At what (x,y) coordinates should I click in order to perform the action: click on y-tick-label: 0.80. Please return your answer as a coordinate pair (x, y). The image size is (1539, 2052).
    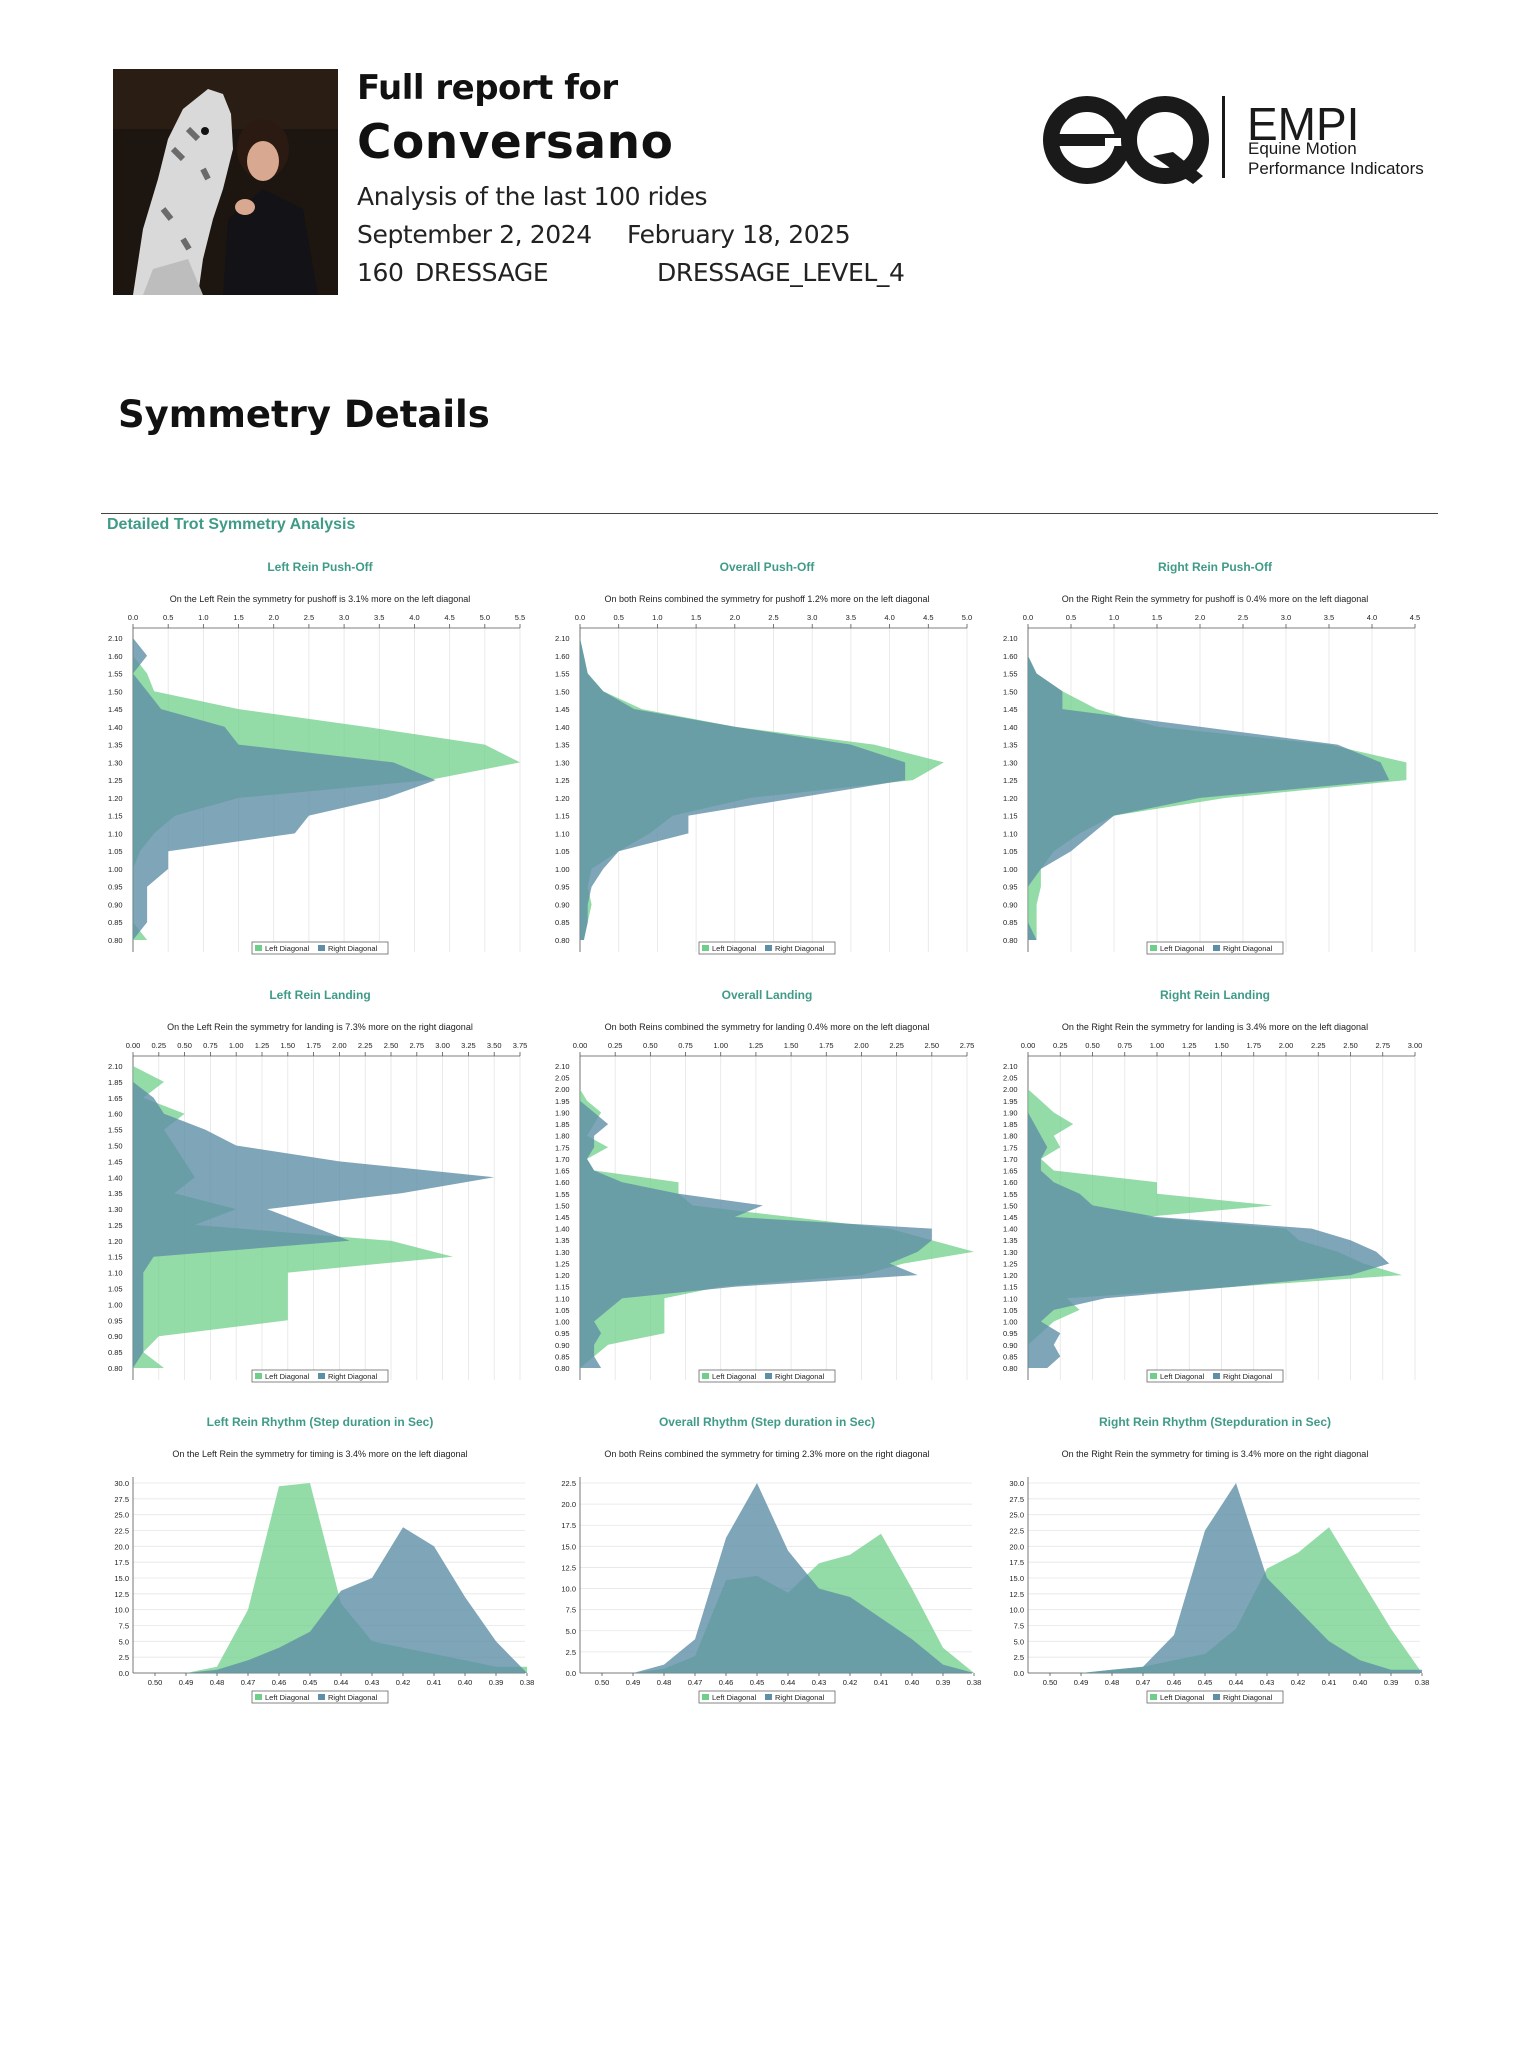
    Looking at the image, I should click on (115, 940).